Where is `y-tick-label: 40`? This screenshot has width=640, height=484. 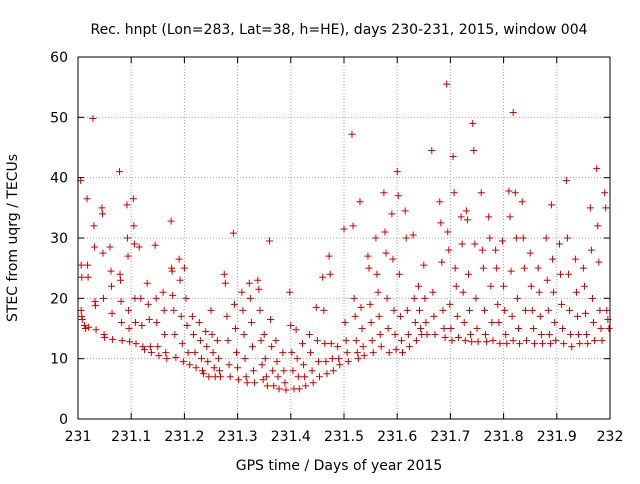 y-tick-label: 40 is located at coordinates (59, 179).